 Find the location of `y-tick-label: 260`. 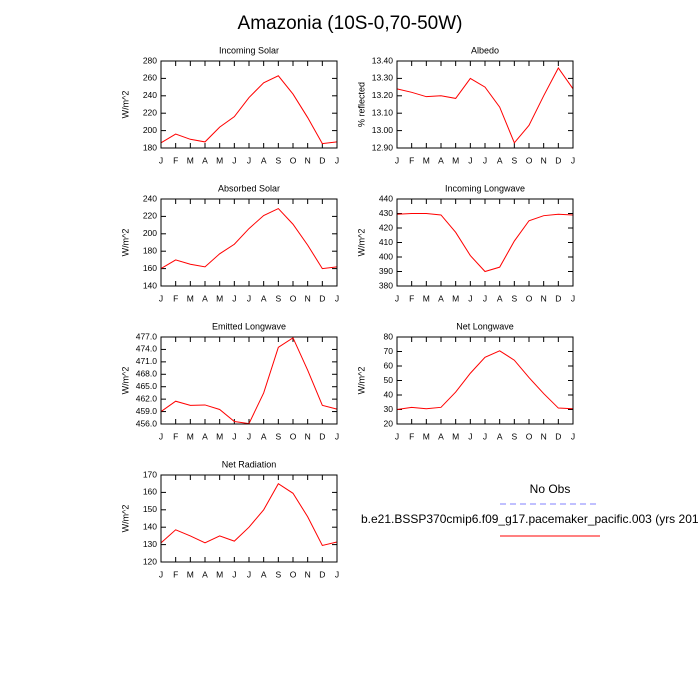

y-tick-label: 260 is located at coordinates (150, 78).